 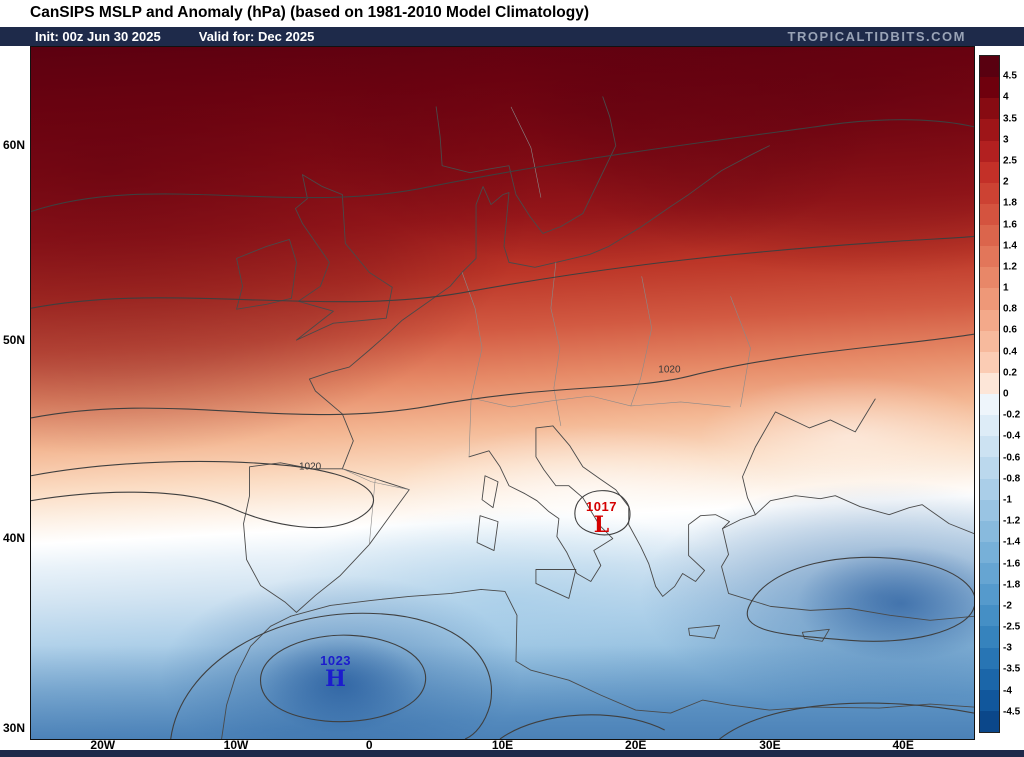 I want to click on lat-tick-label: 30N, so click(x=13, y=728).